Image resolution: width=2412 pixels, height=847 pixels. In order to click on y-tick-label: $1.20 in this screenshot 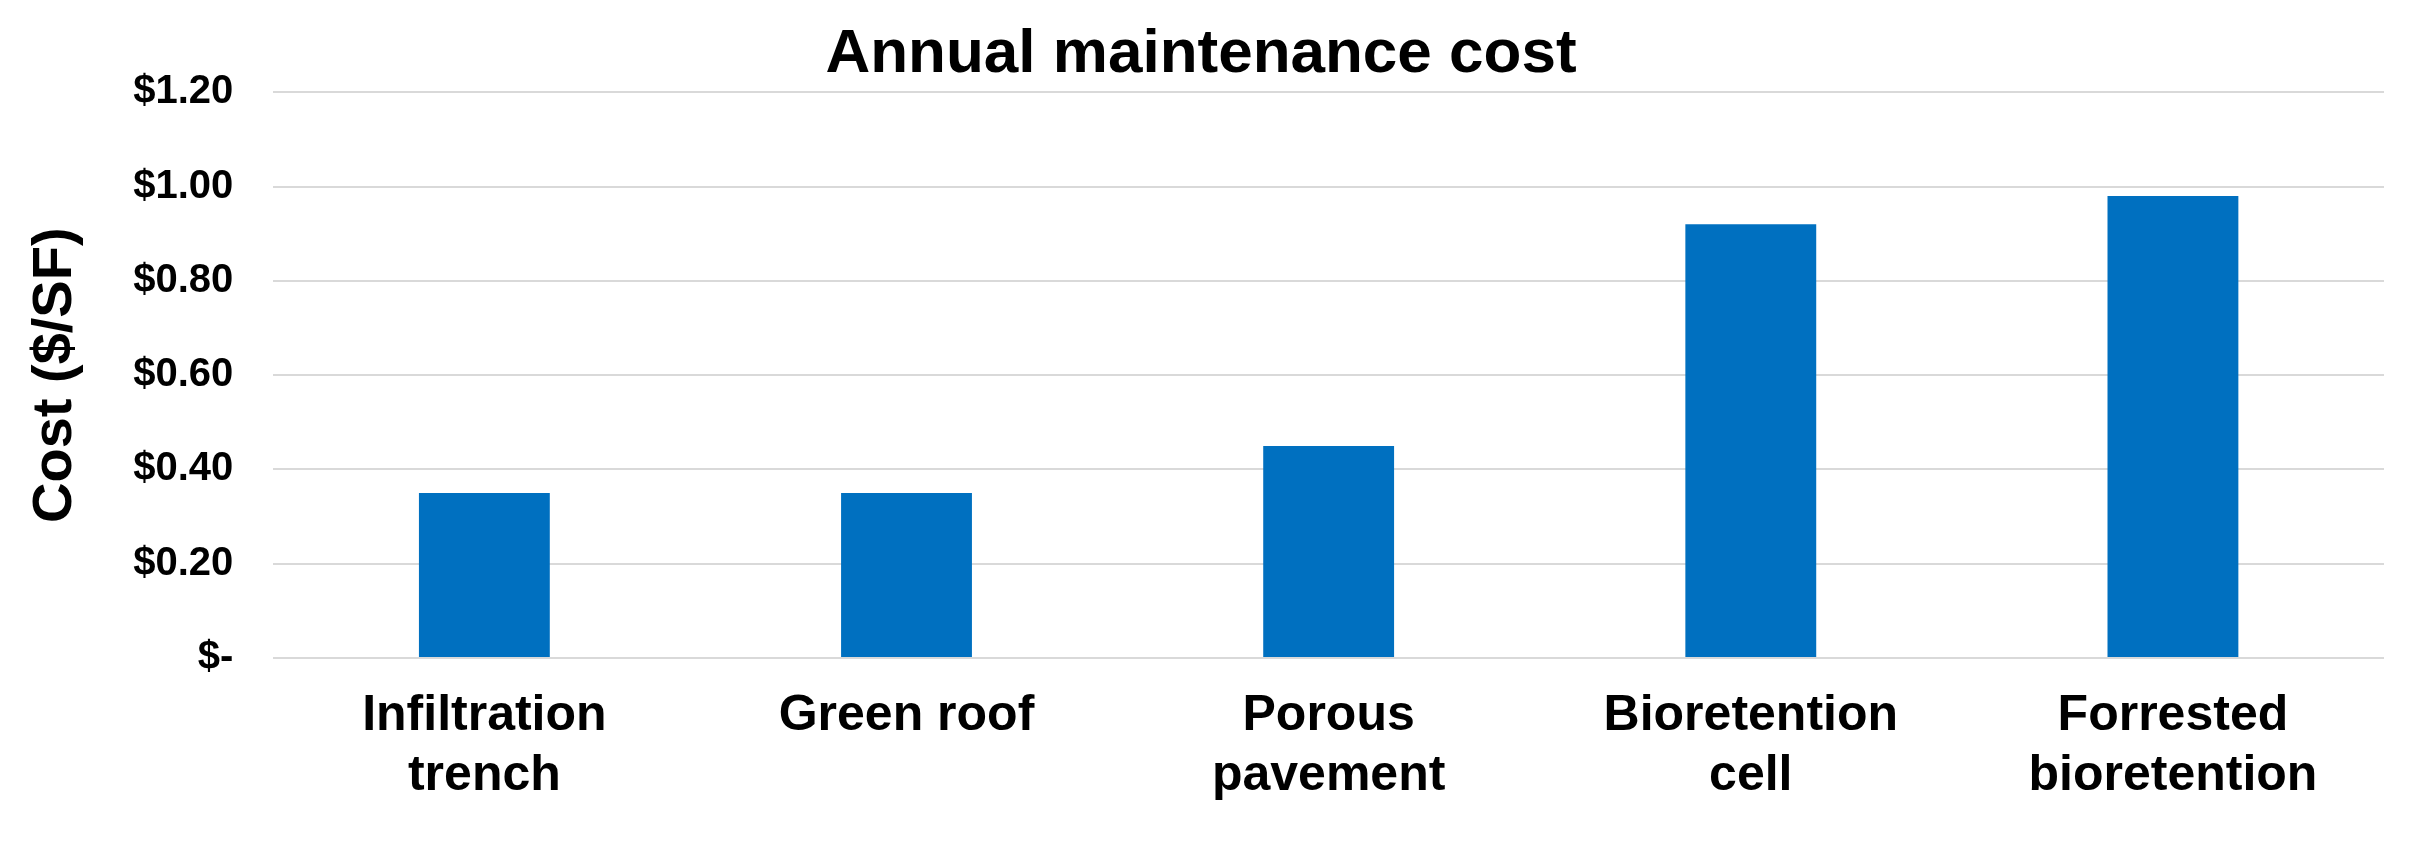, I will do `click(183, 89)`.